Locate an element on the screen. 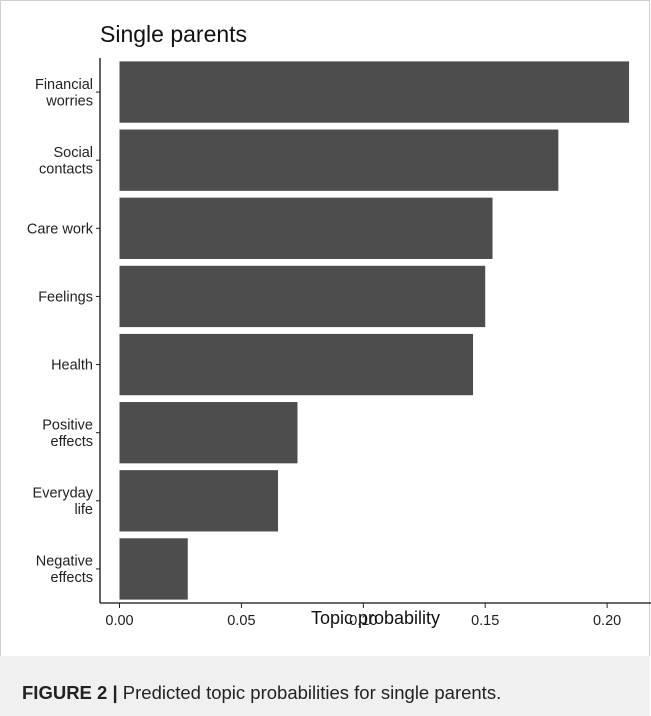 This screenshot has height=716, width=651. chart-title: Single parents is located at coordinates (173, 34).